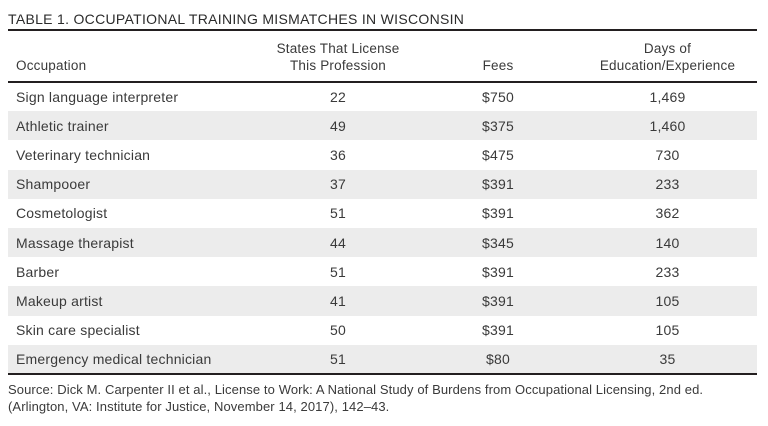 The image size is (768, 426). What do you see at coordinates (53, 184) in the screenshot?
I see `occupation-cell: Shampooer` at bounding box center [53, 184].